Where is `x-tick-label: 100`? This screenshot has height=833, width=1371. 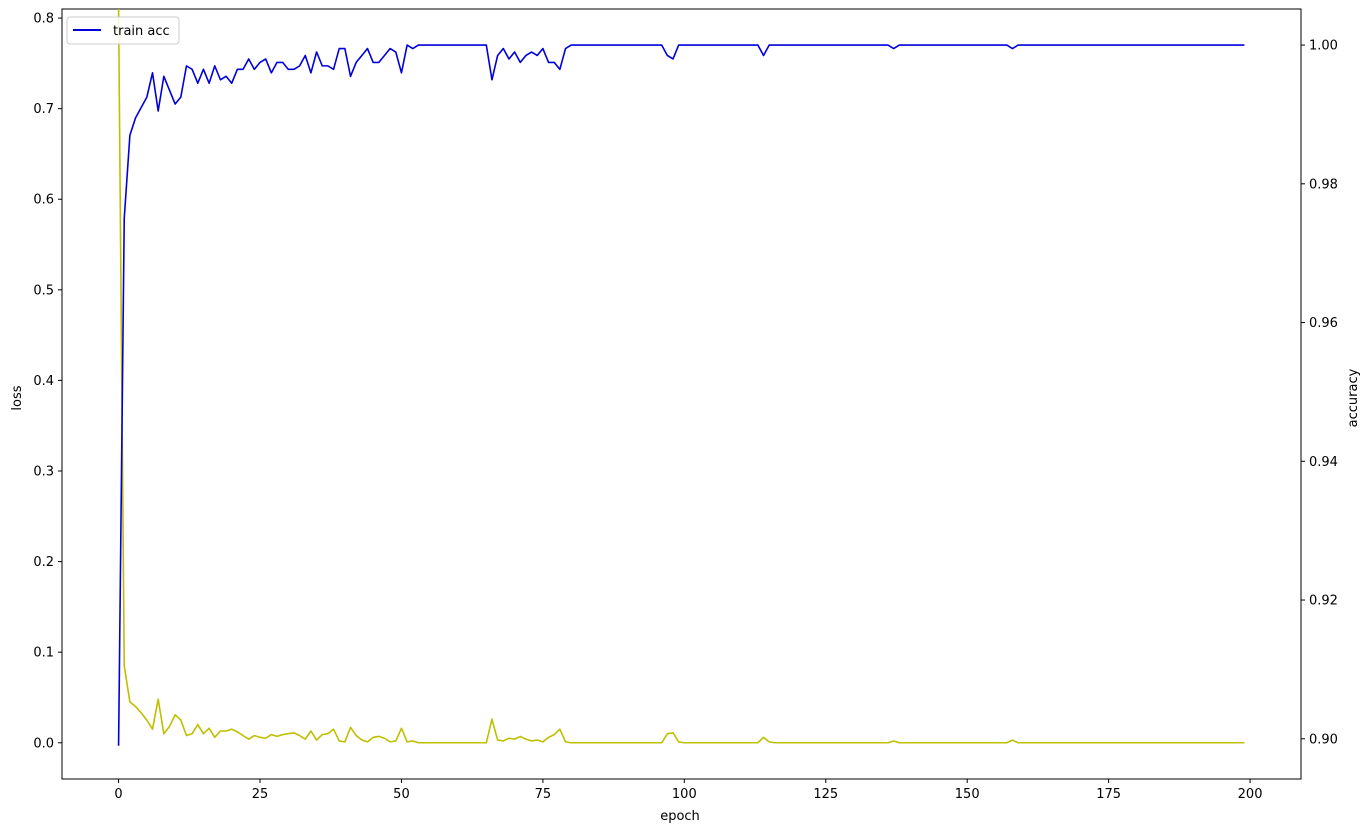 x-tick-label: 100 is located at coordinates (684, 794).